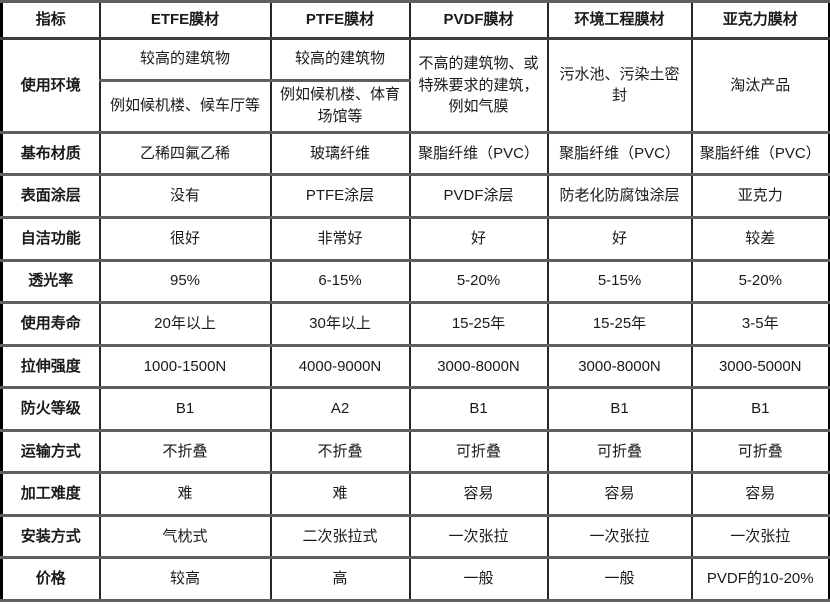 This screenshot has height=604, width=830. What do you see at coordinates (619, 85) in the screenshot?
I see `cell-usage-env-eng: 污水池、污染土密封` at bounding box center [619, 85].